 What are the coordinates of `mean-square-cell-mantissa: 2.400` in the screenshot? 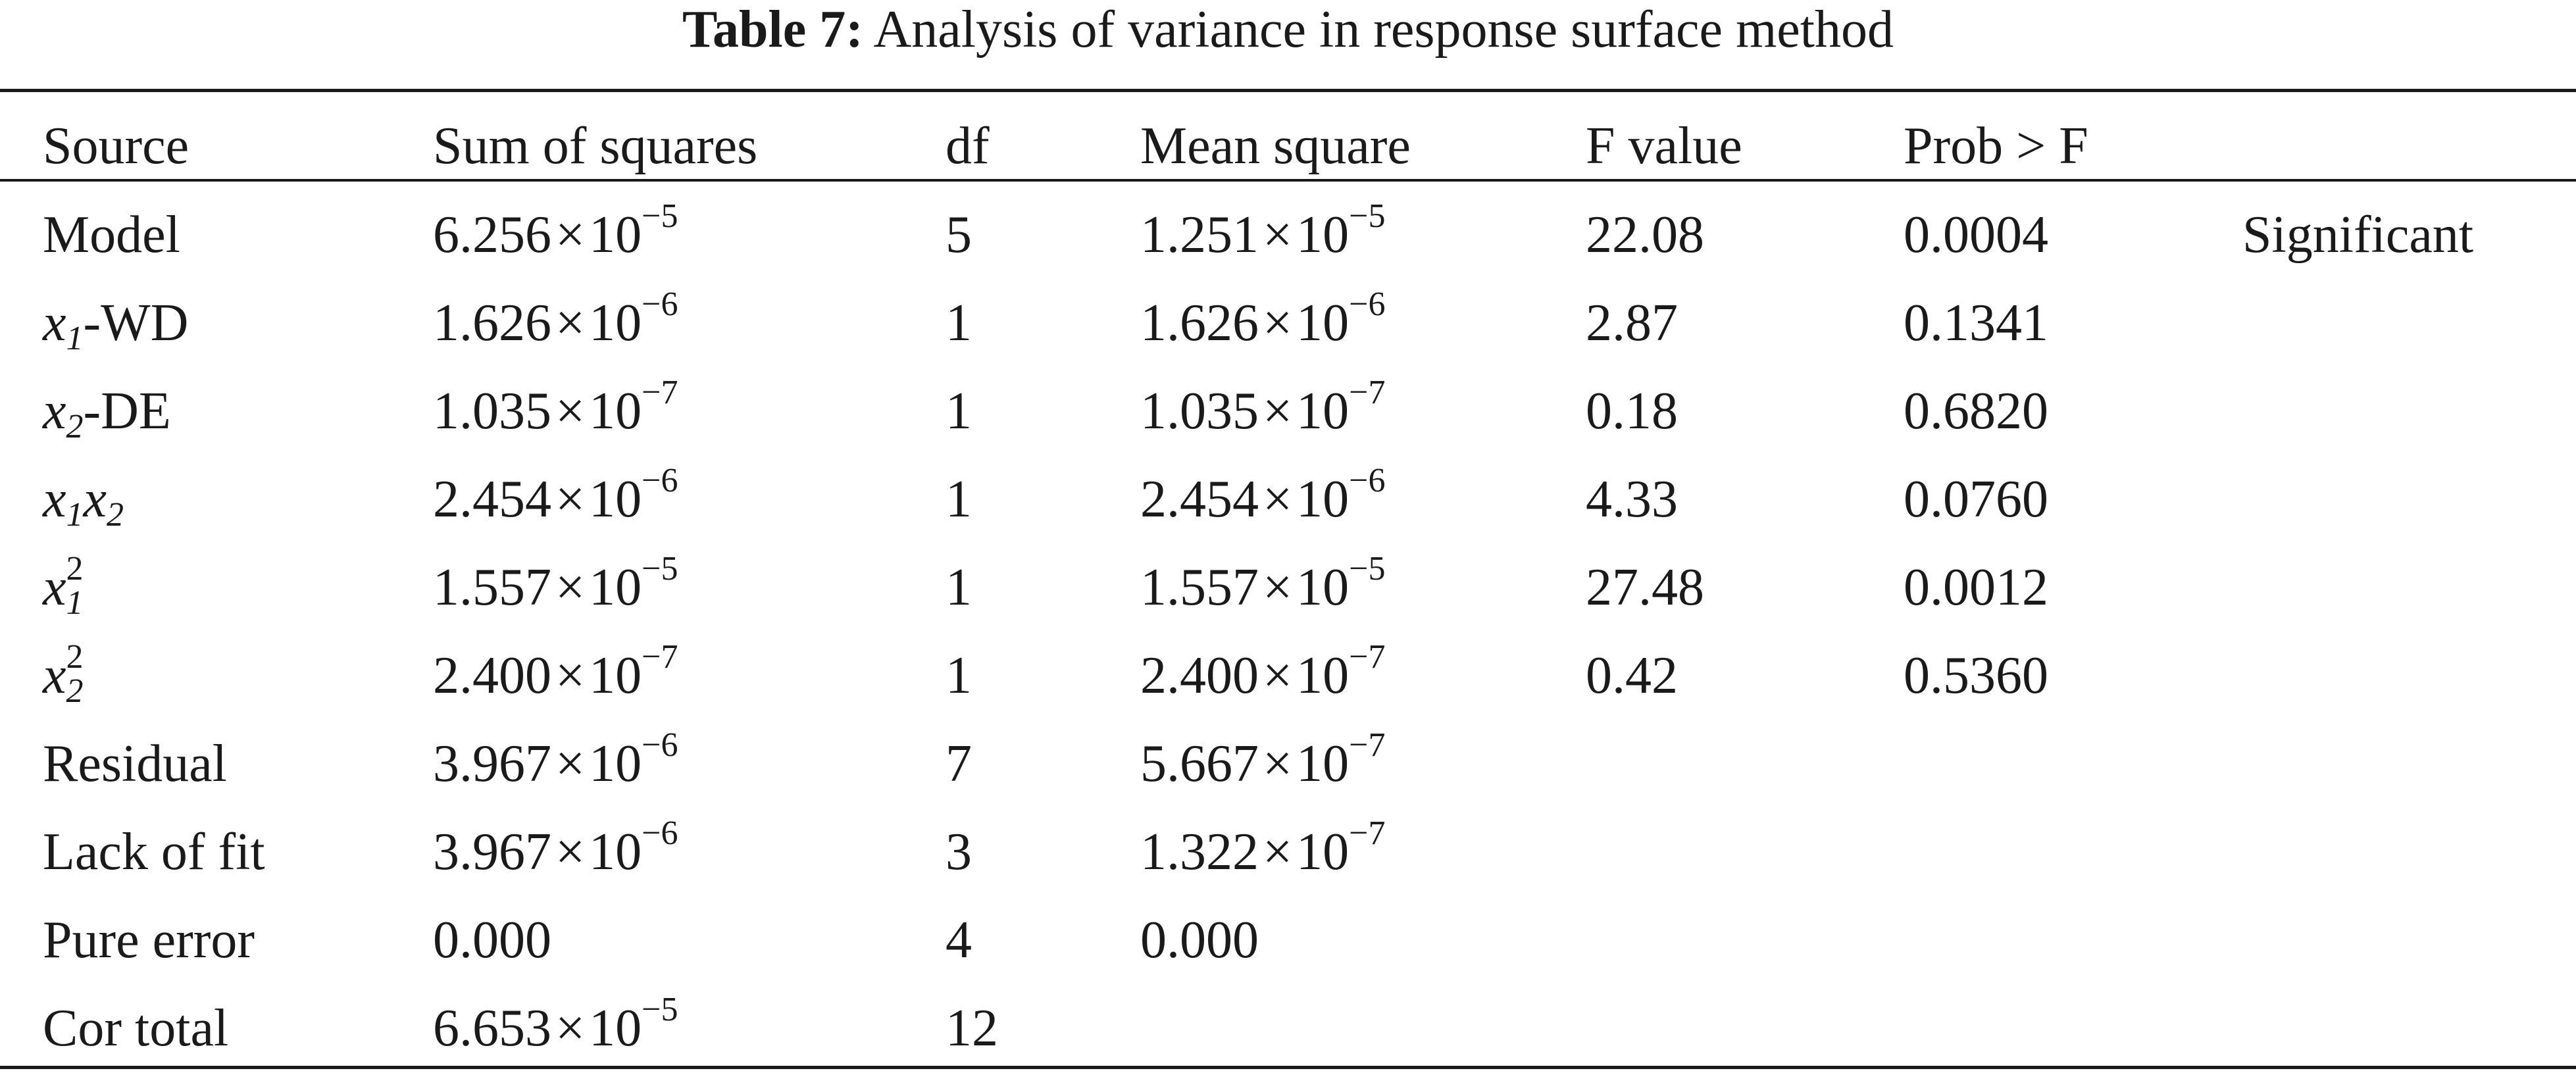 It's located at (1199, 676).